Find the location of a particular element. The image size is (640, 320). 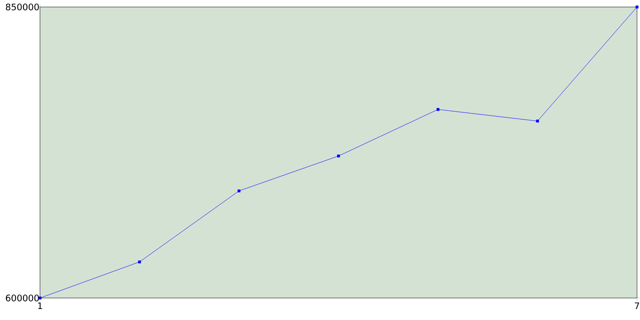

y-tick-label: 600000 is located at coordinates (22, 298).